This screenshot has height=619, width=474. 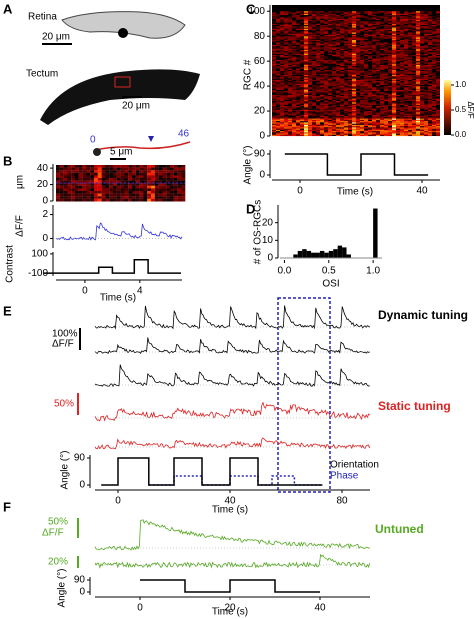 I want to click on axis-label: # of OS-RGCs, so click(x=258, y=232).